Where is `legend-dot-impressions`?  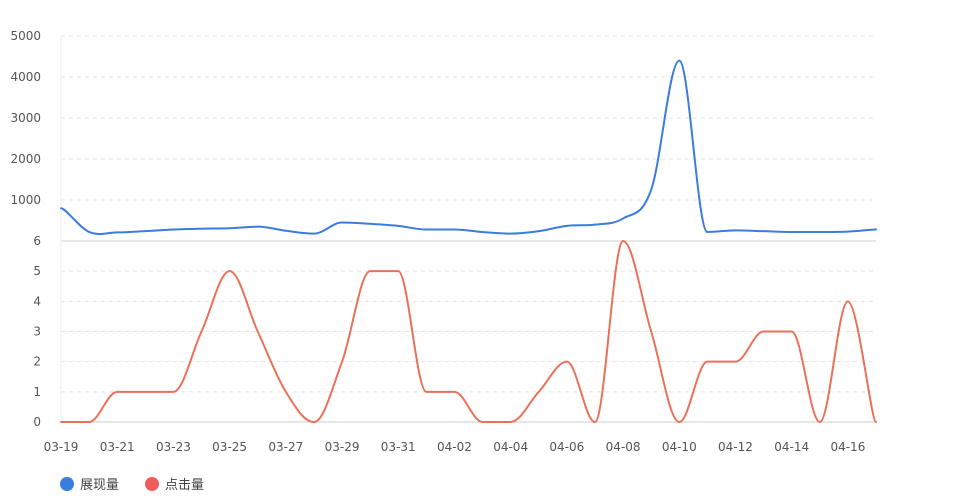
legend-dot-impressions is located at coordinates (67, 483).